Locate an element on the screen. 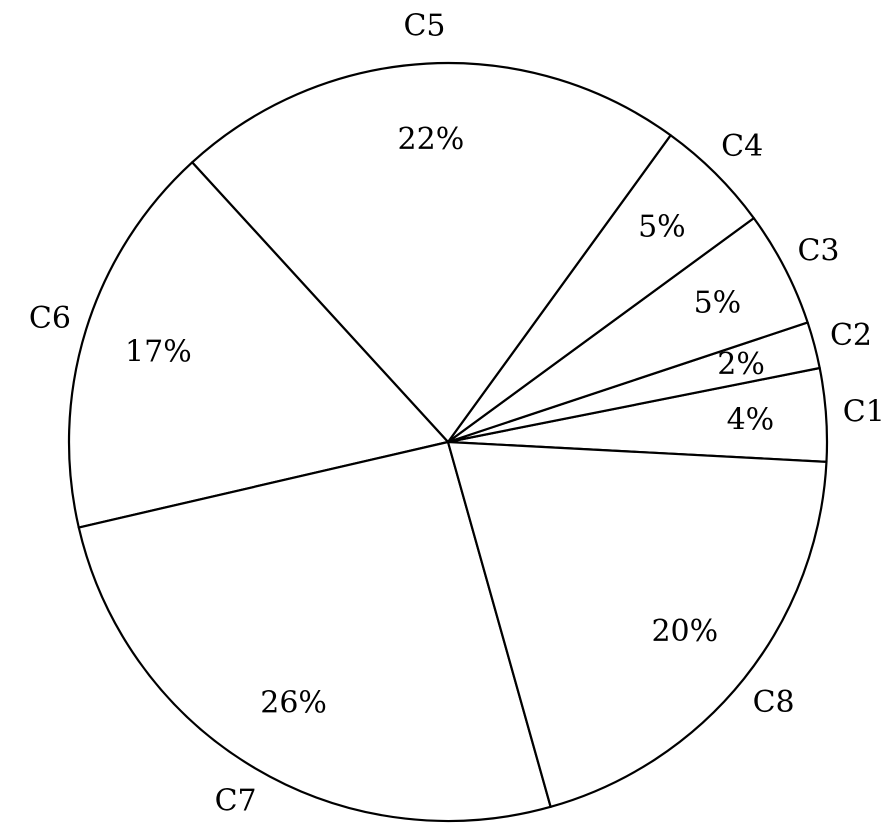  category-label-c5: C5 is located at coordinates (424, 25).